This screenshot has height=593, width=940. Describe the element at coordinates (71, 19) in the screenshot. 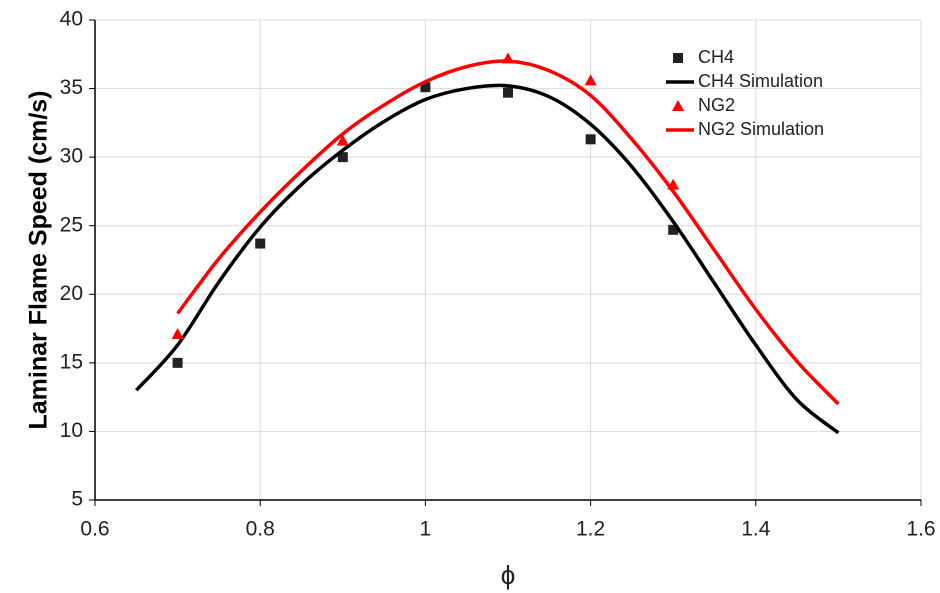

I see `y-tick-label: 40` at that location.